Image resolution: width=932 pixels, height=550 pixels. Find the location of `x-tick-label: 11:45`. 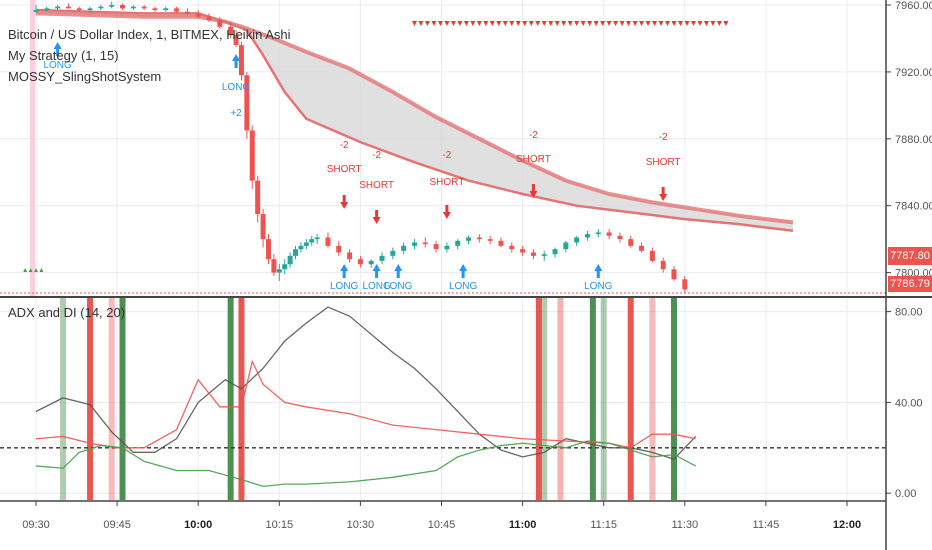

x-tick-label: 11:45 is located at coordinates (766, 525).